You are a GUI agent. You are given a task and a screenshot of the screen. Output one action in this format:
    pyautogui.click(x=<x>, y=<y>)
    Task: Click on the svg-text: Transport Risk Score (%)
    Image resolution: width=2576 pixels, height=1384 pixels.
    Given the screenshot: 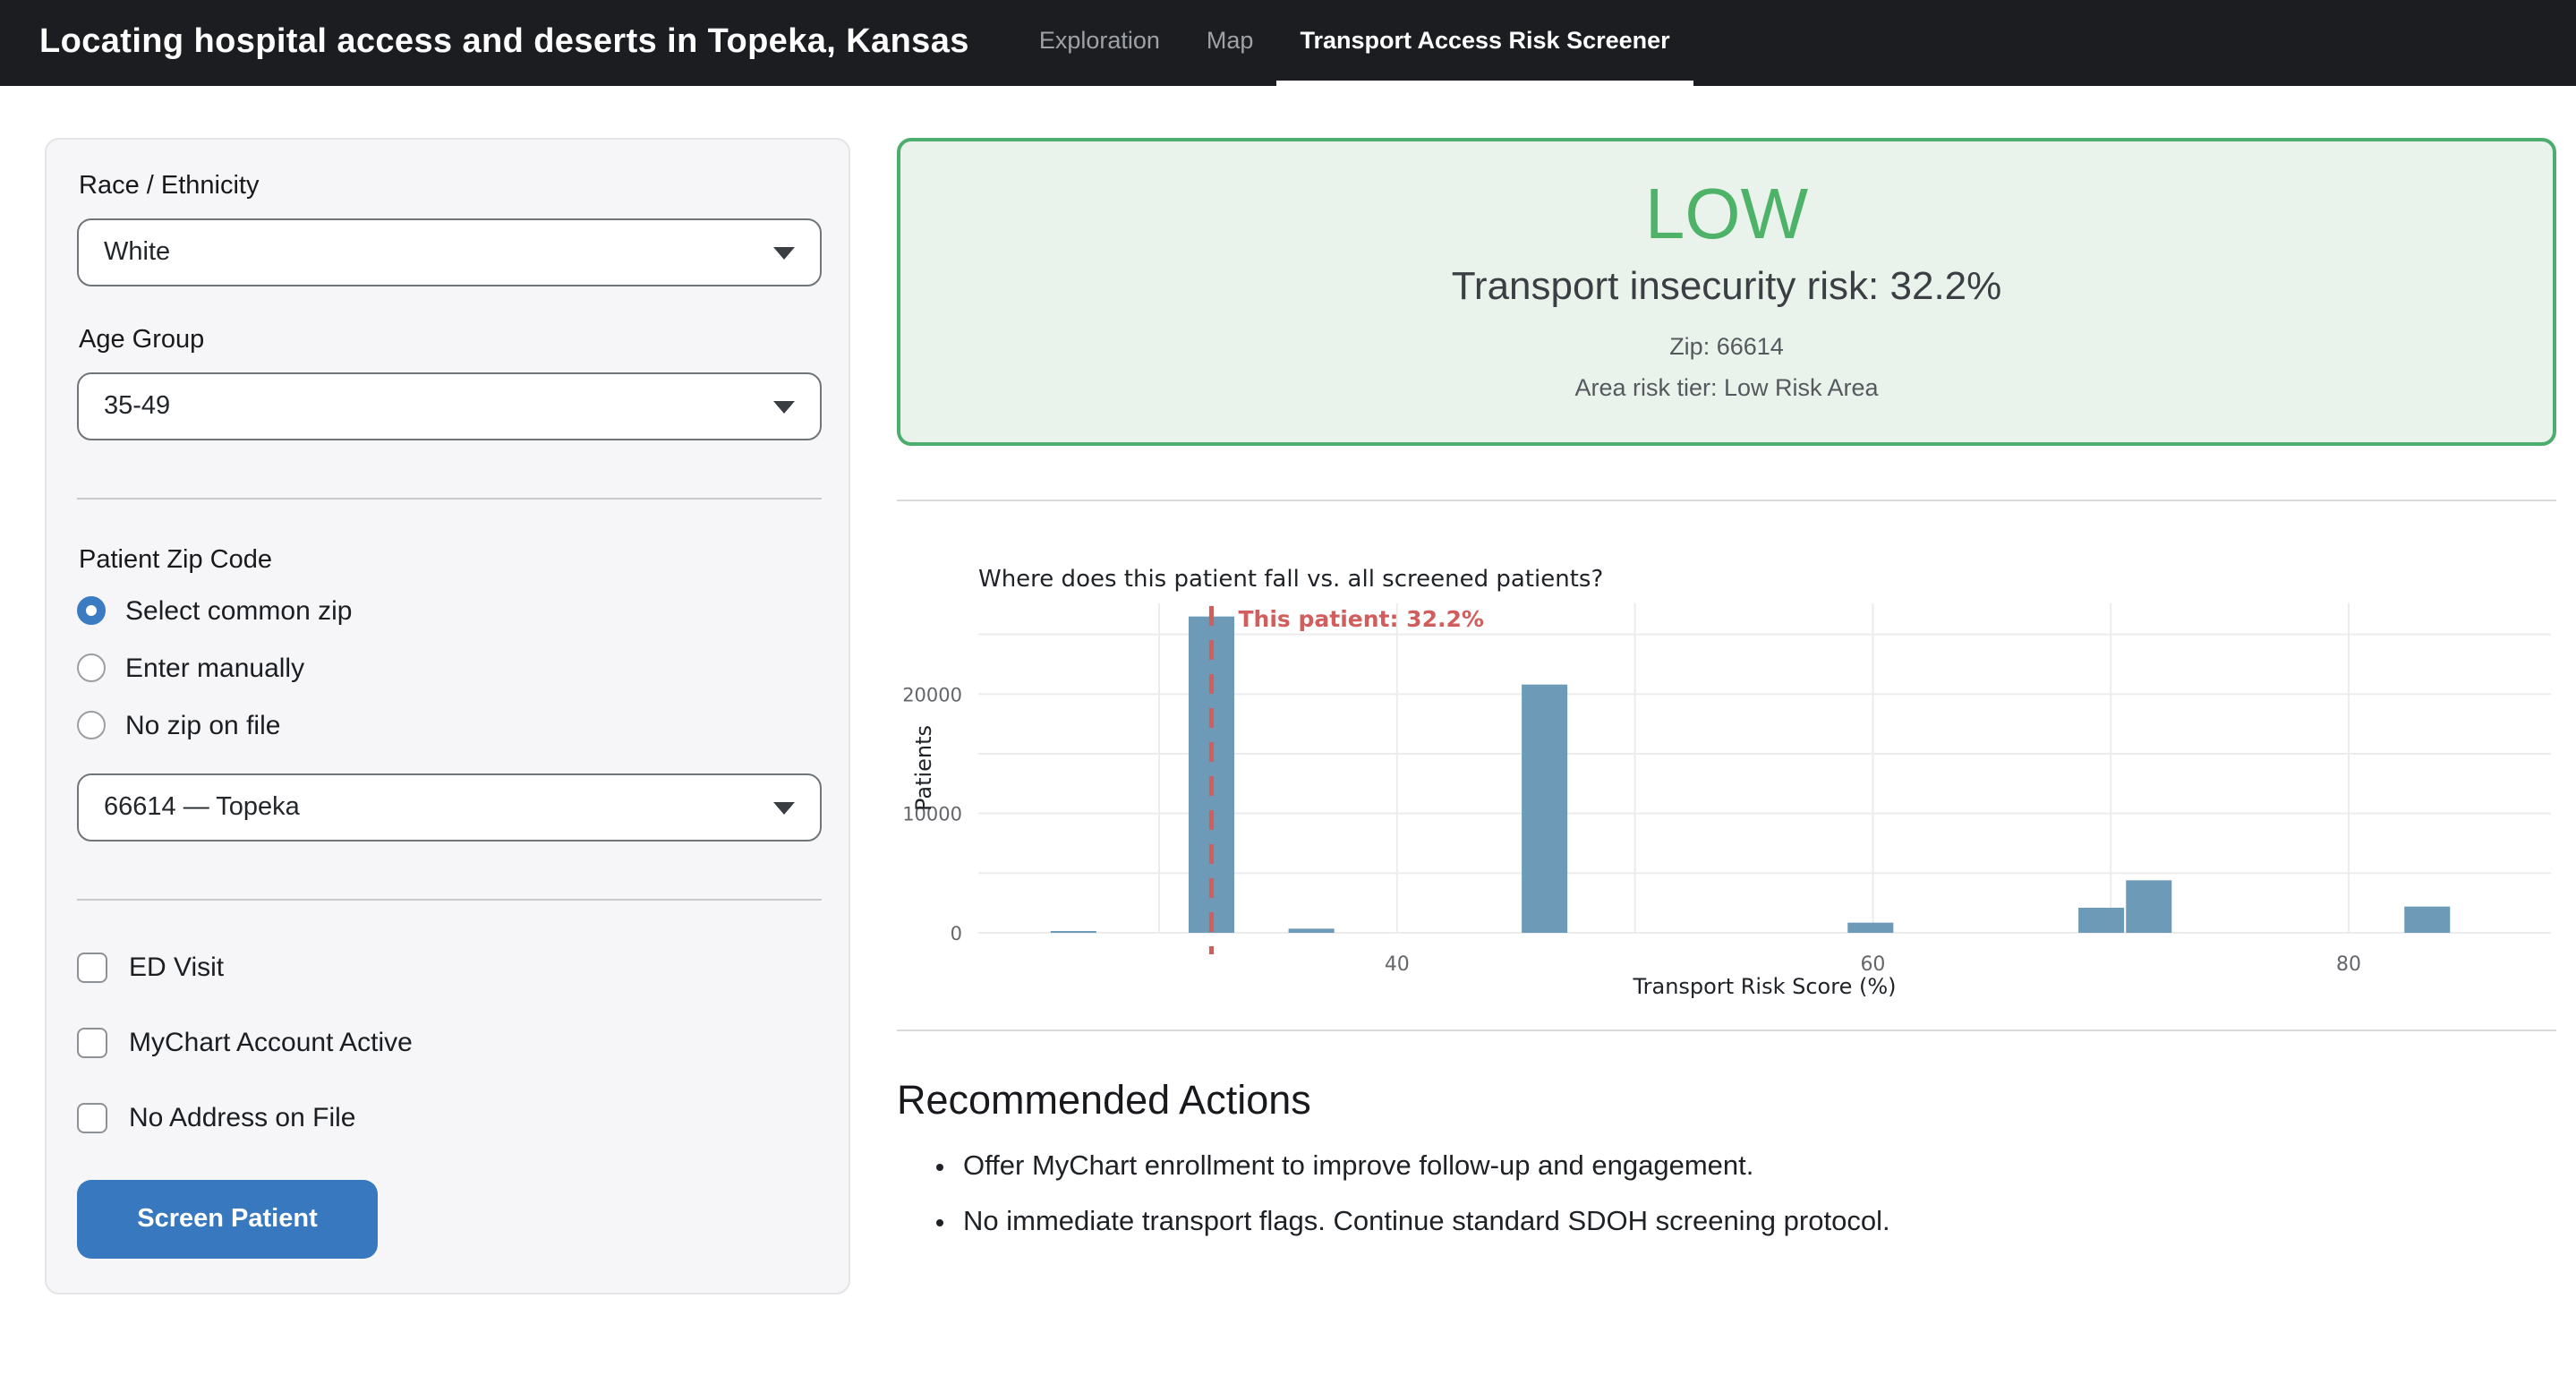 What is the action you would take?
    pyautogui.click(x=1765, y=986)
    